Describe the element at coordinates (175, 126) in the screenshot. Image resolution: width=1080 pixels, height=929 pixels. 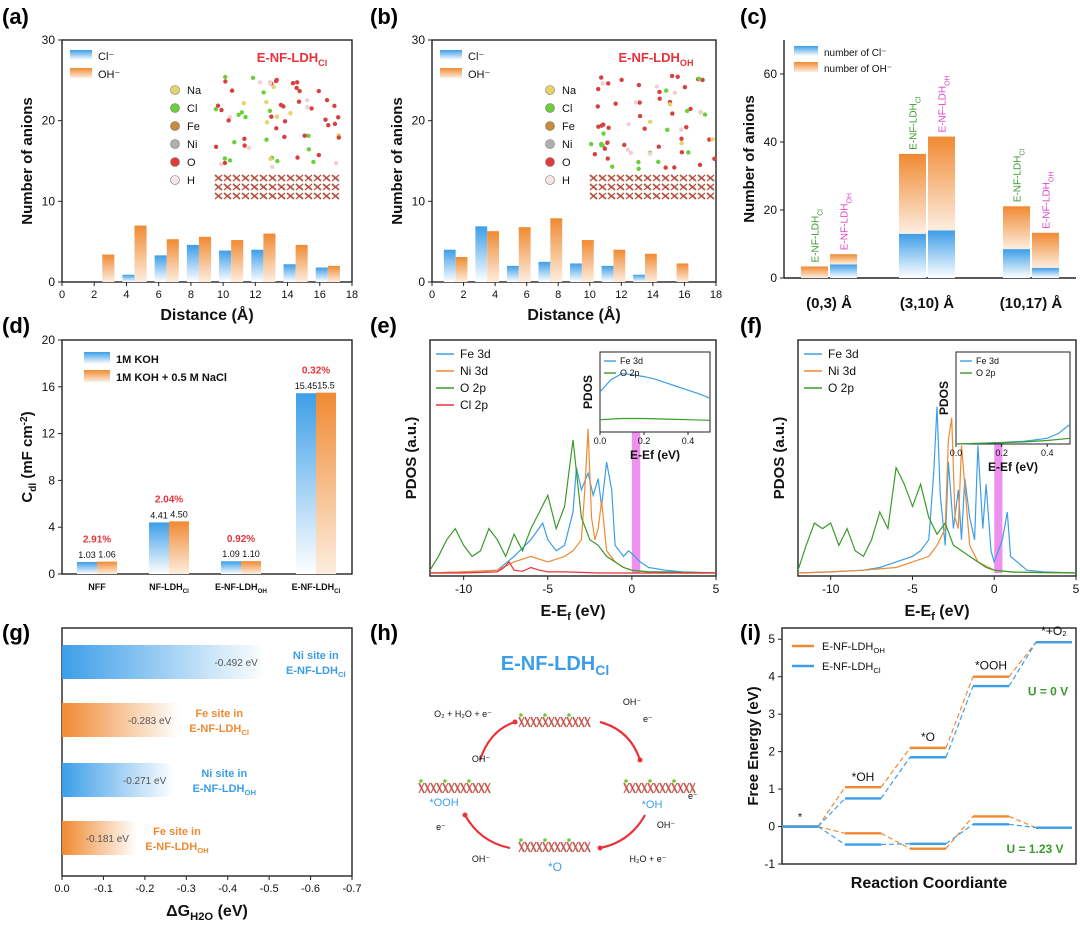
I see `atom-icon` at that location.